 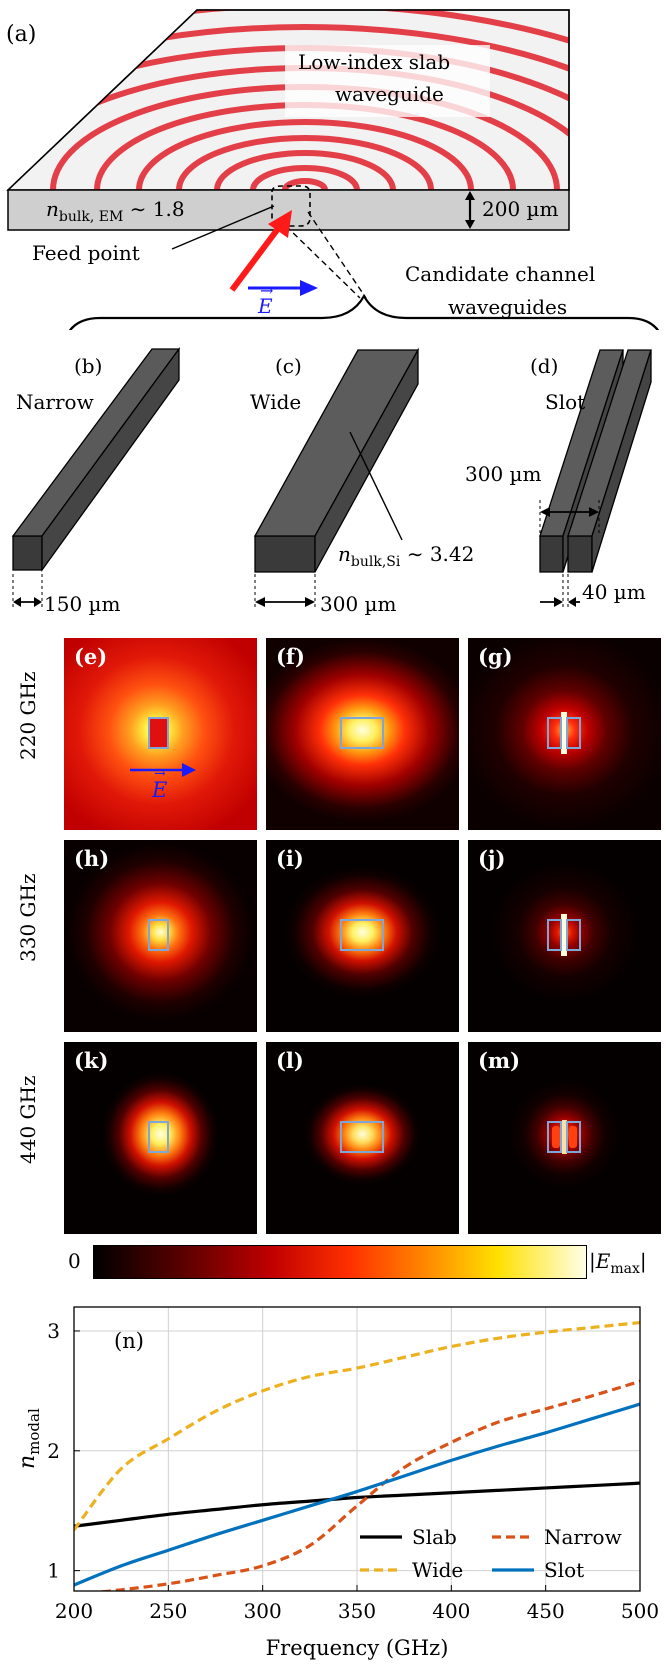 What do you see at coordinates (21, 34) in the screenshot?
I see `panel-a-tag: (a)` at bounding box center [21, 34].